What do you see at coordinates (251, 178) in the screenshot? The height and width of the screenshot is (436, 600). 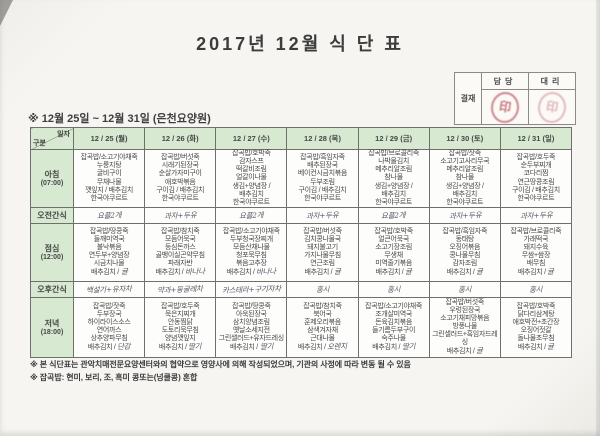 I see `menu-line: 얼갈이나물` at bounding box center [251, 178].